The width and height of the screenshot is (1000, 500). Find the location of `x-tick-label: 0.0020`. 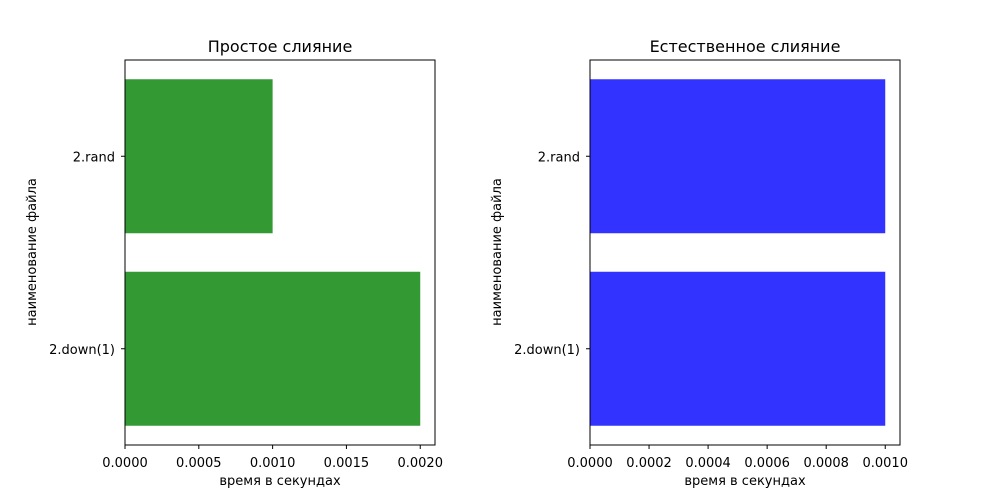

x-tick-label: 0.0020 is located at coordinates (420, 463).